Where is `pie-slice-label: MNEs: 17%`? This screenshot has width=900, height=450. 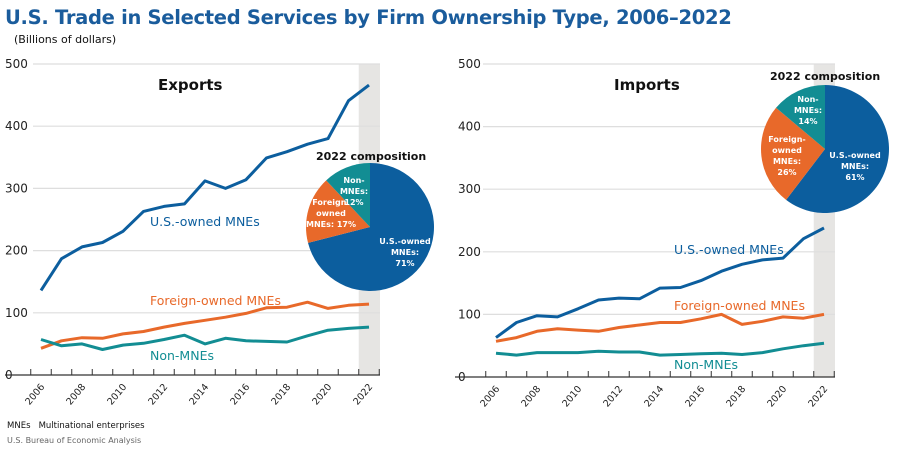 pie-slice-label: MNEs: 17% is located at coordinates (331, 224).